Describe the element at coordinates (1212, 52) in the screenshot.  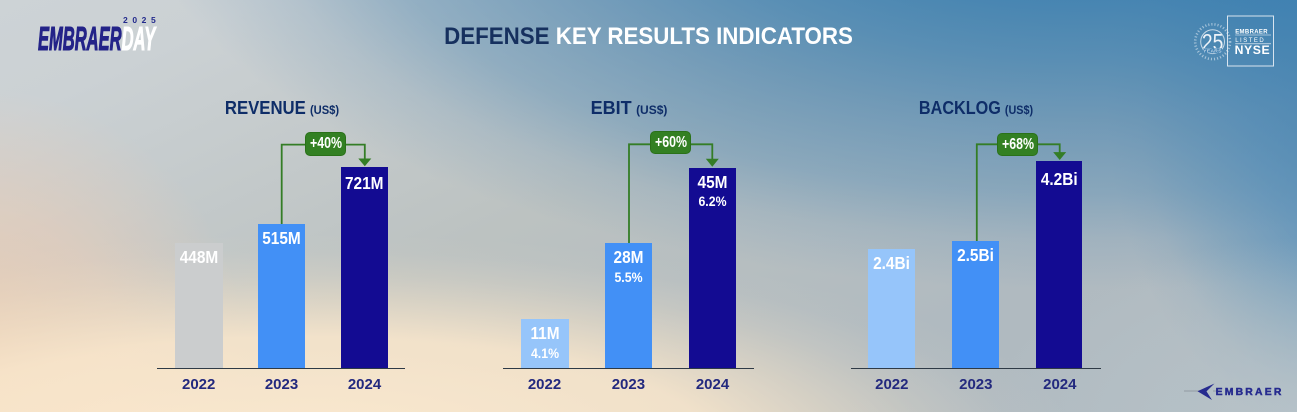
I see `svg-text: YEARS` at that location.